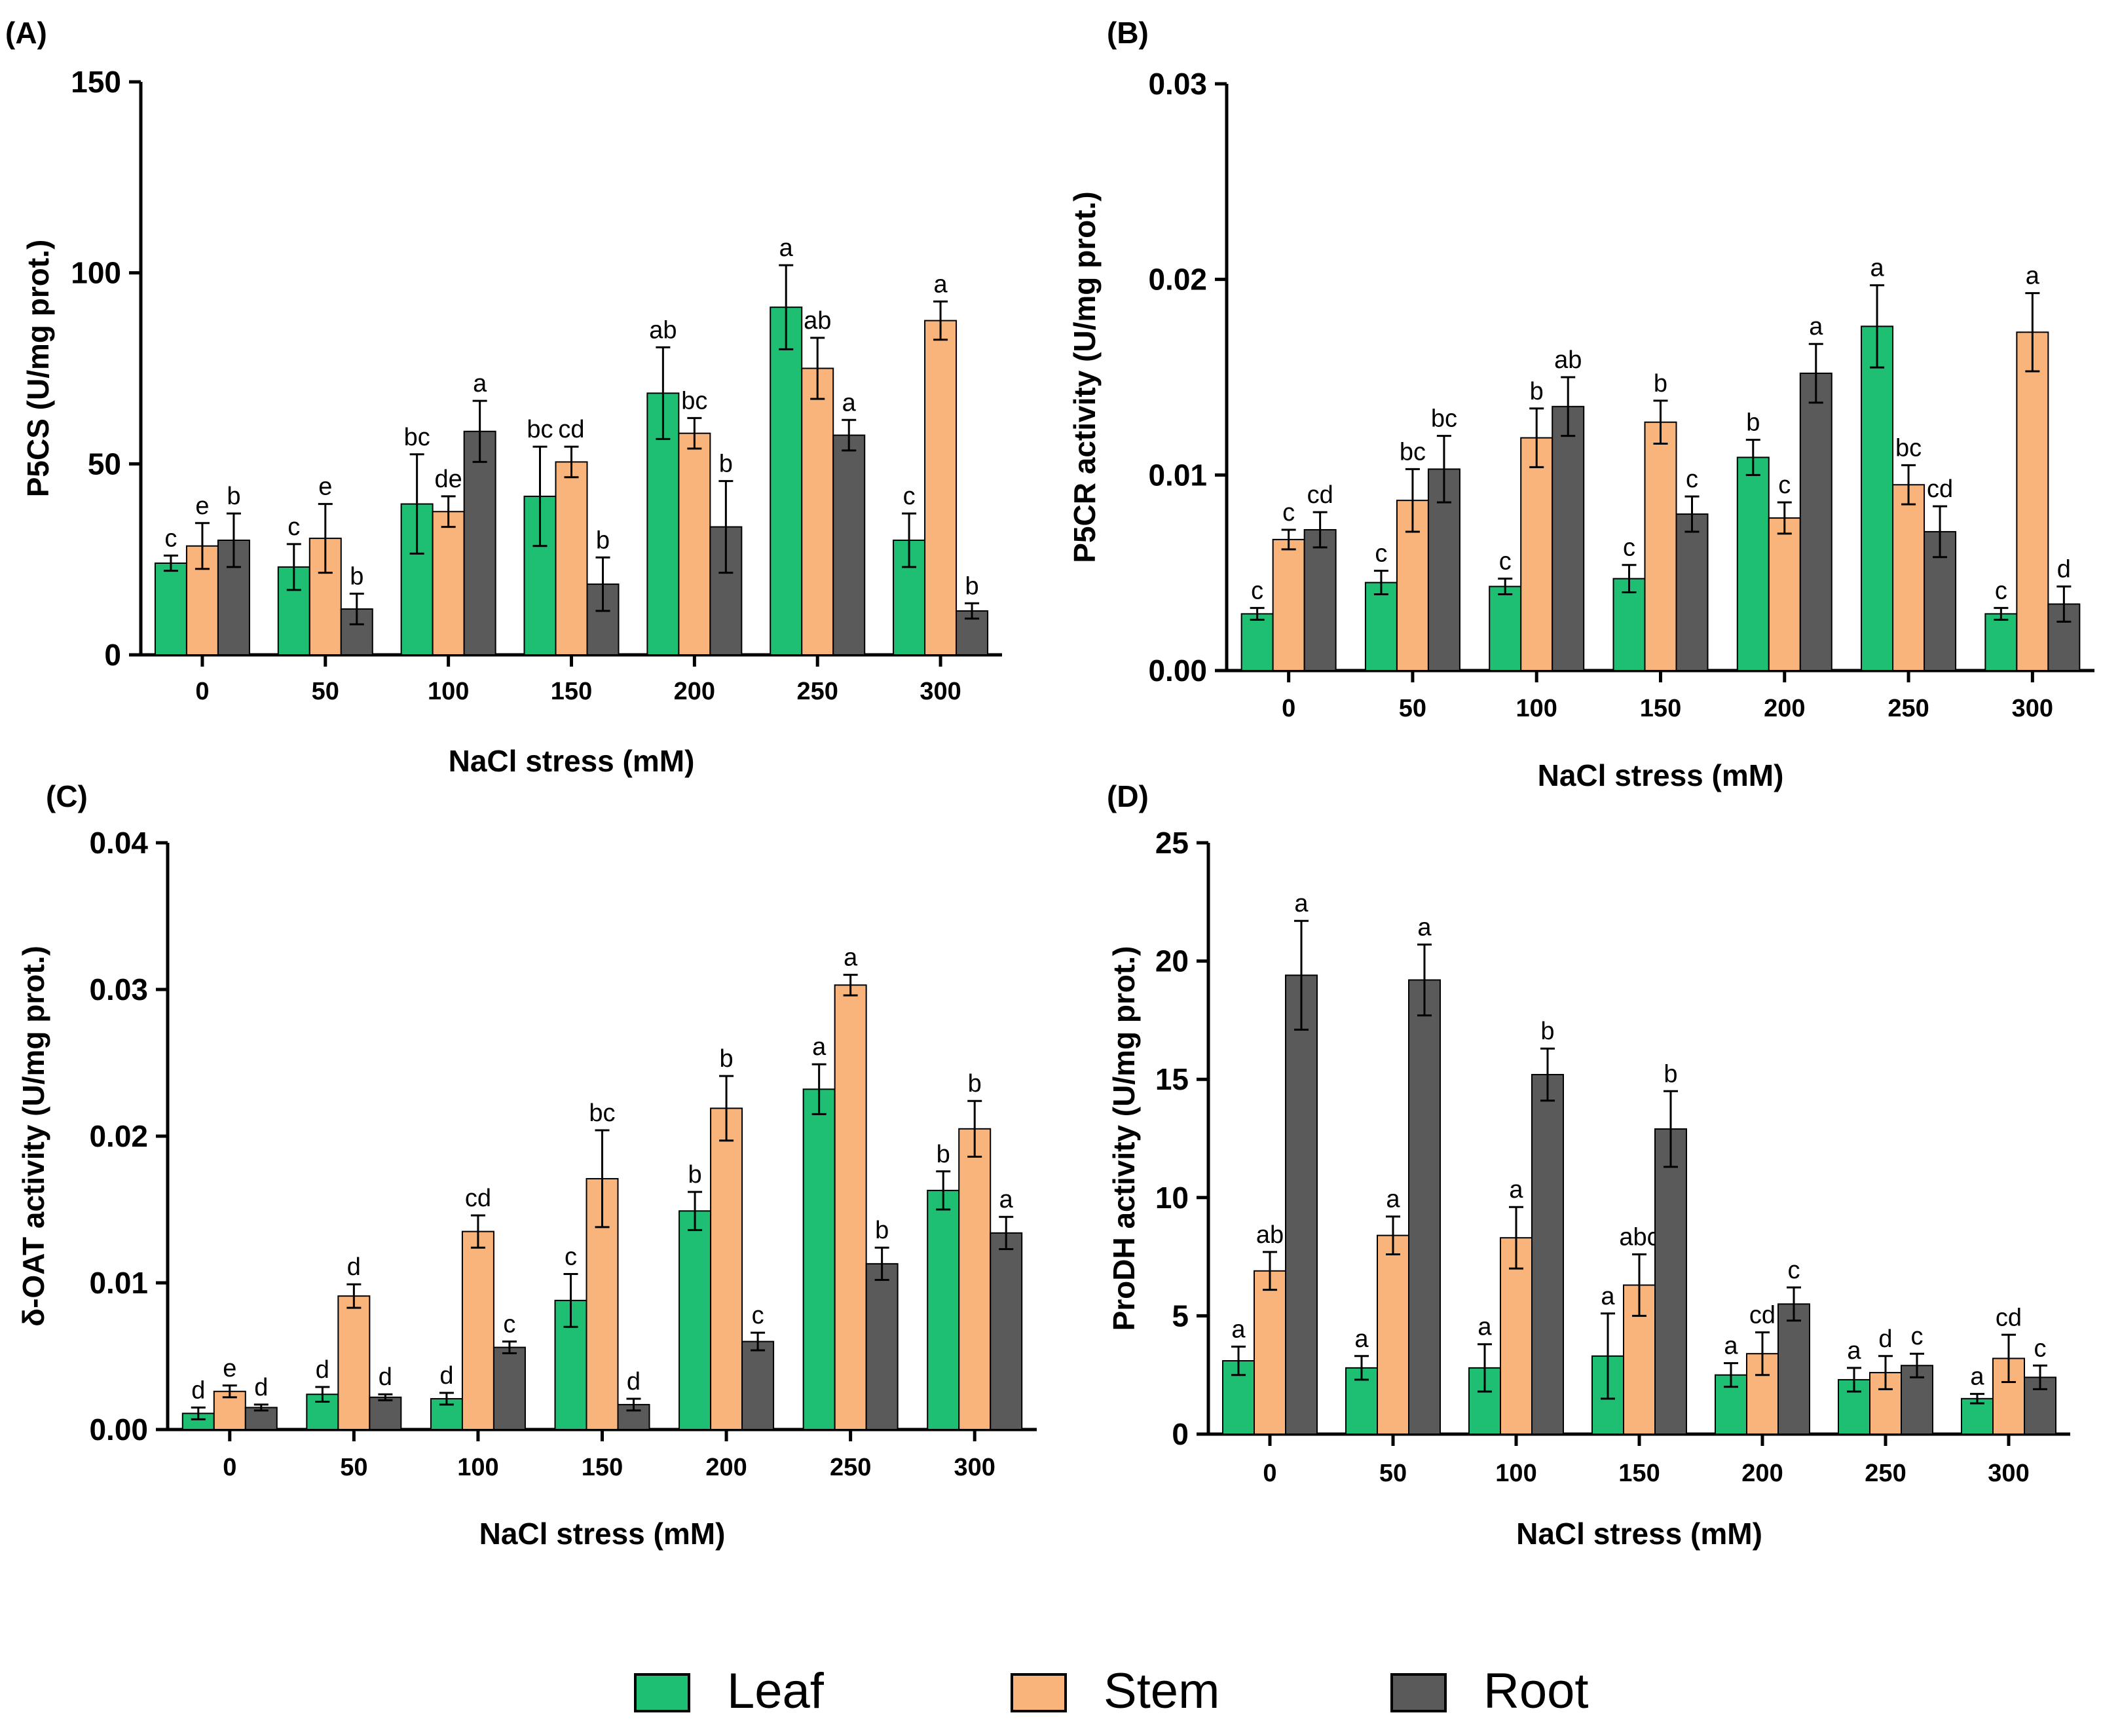  Describe the element at coordinates (1608, 1359) in the screenshot. I see `series-leaf: a a a a a a a` at that location.